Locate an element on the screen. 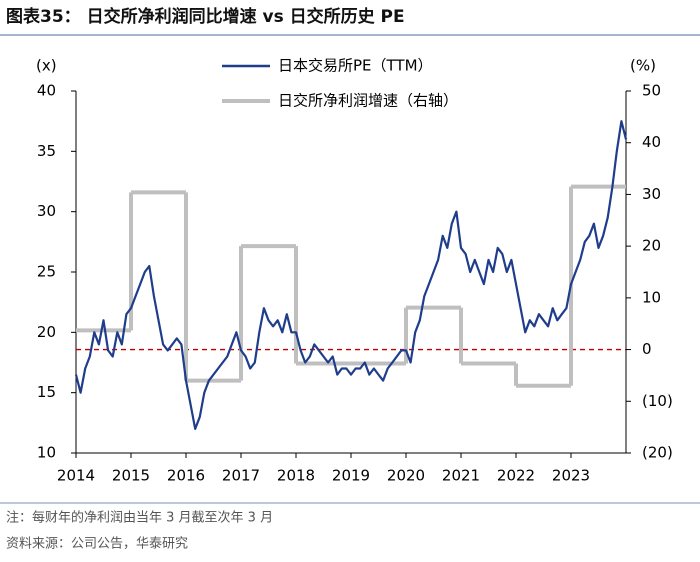 The width and height of the screenshot is (700, 562). y2-tick-label: 40 is located at coordinates (651, 142).